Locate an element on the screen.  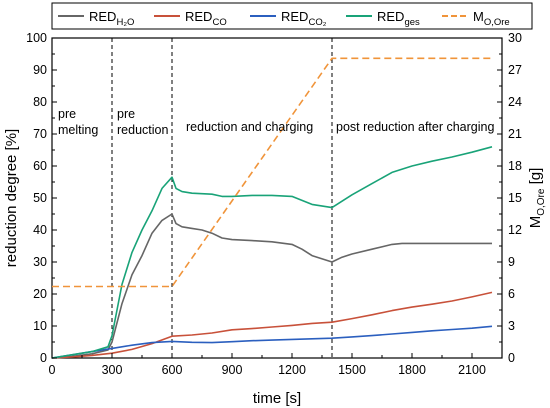
legend-label-4: REDges is located at coordinates (398, 18).